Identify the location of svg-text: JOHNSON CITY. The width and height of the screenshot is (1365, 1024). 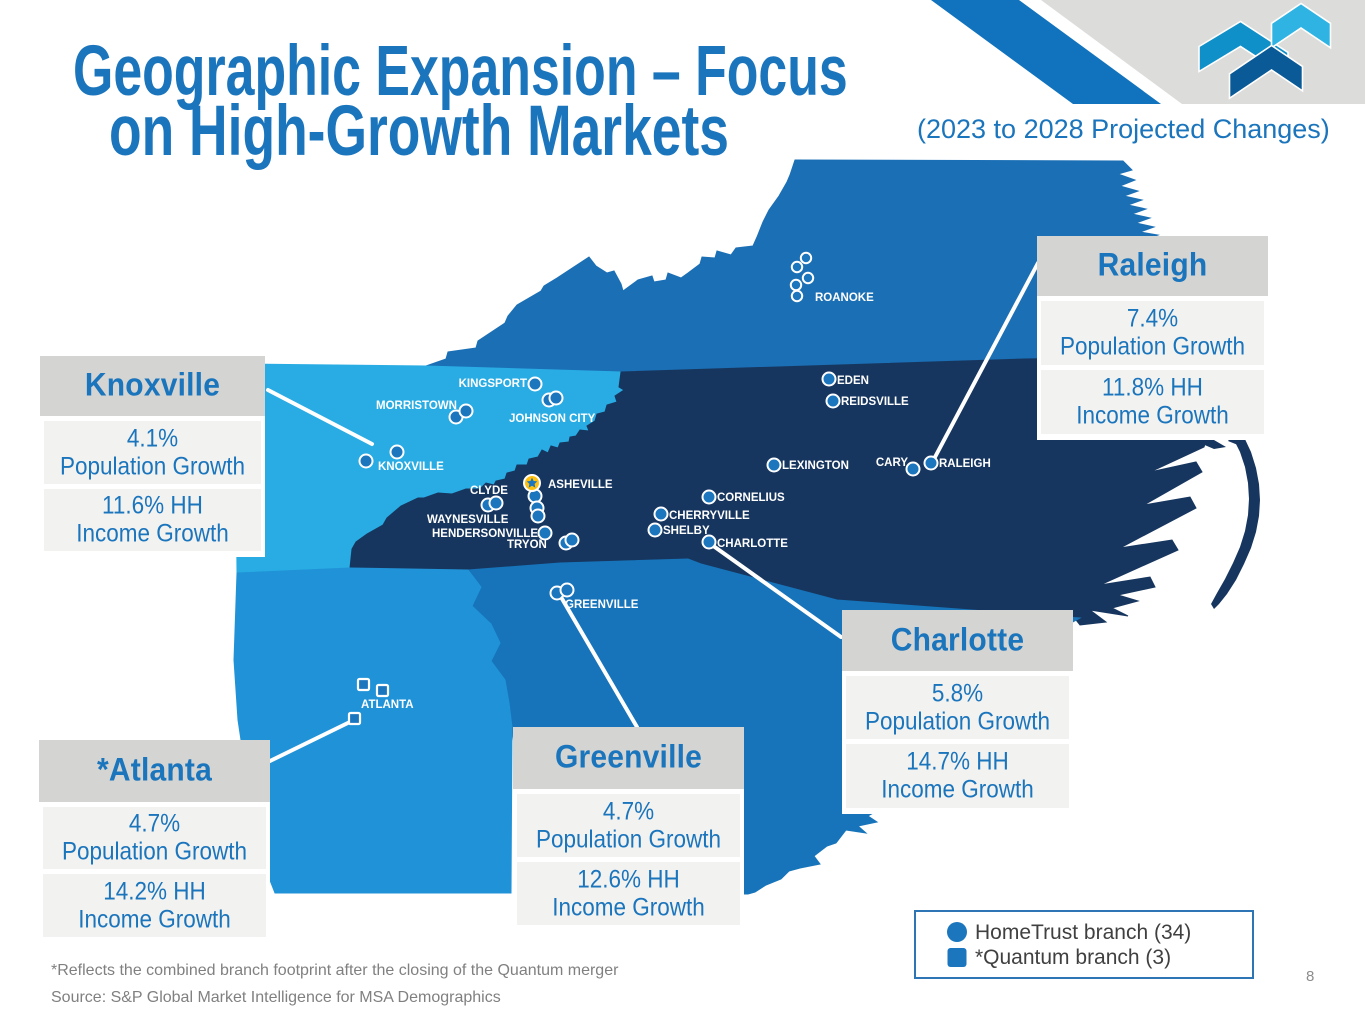
(552, 419).